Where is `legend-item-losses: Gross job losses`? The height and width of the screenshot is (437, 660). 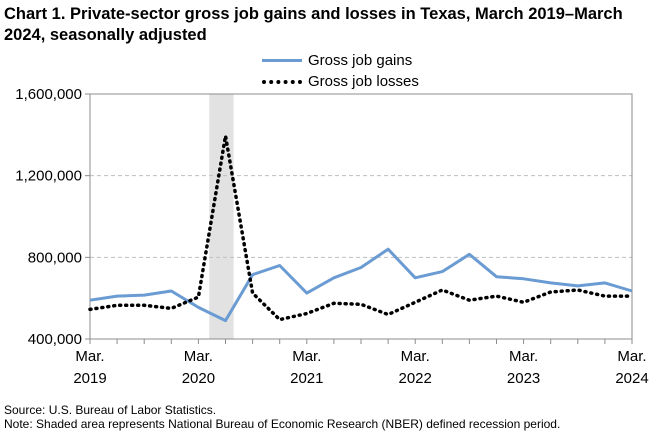 legend-item-losses: Gross job losses is located at coordinates (340, 81).